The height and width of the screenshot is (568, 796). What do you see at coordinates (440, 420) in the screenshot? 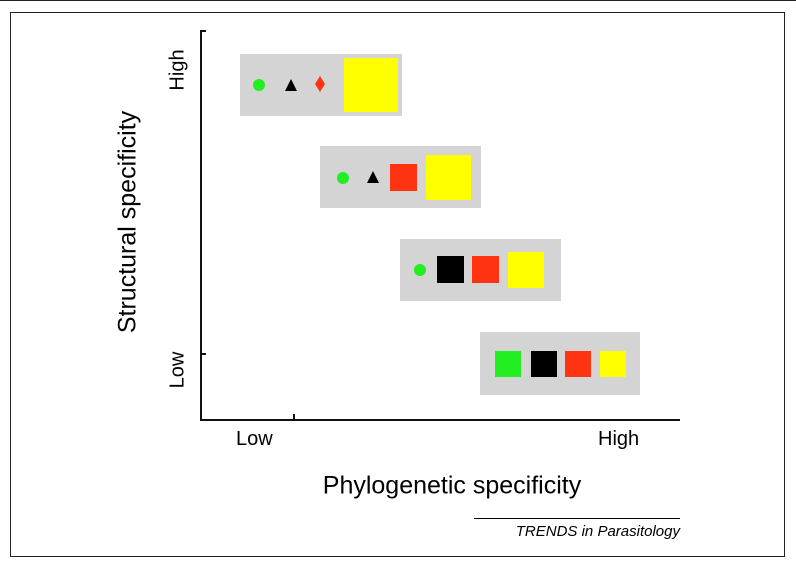
I see `x-axis-line` at bounding box center [440, 420].